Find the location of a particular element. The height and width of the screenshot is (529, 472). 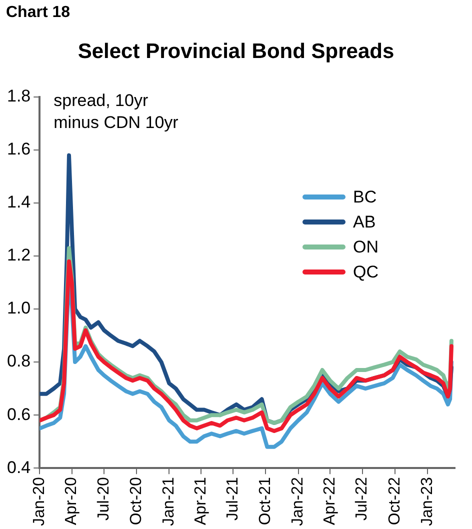

y-tick-label: 0.8 is located at coordinates (18, 361).